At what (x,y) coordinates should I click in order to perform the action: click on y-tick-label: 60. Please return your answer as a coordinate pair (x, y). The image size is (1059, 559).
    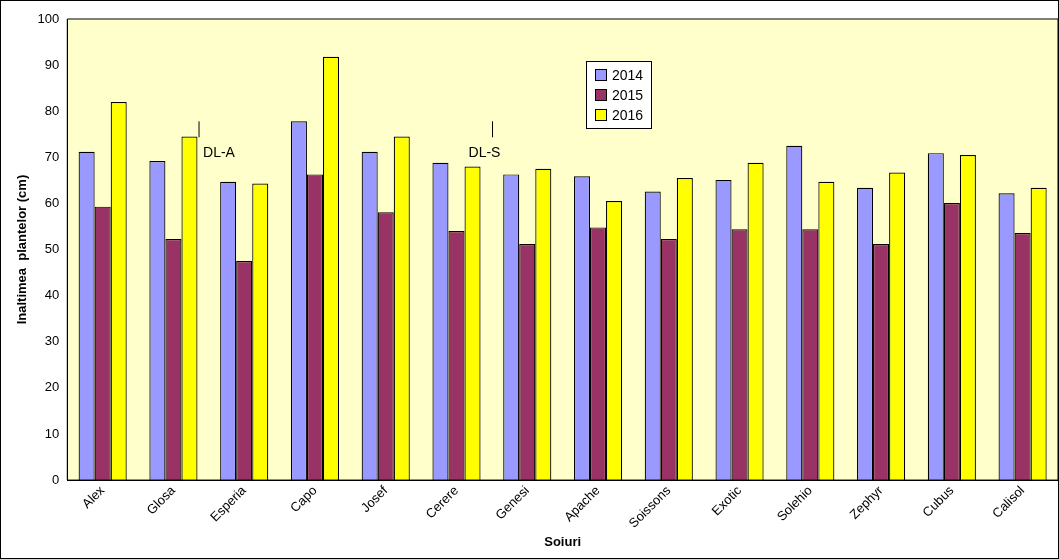
    Looking at the image, I should click on (52, 203).